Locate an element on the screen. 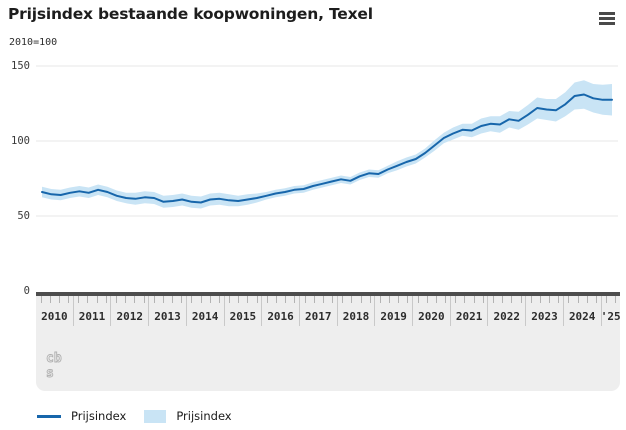  timeline-year-cell: 2011 is located at coordinates (91, 311).